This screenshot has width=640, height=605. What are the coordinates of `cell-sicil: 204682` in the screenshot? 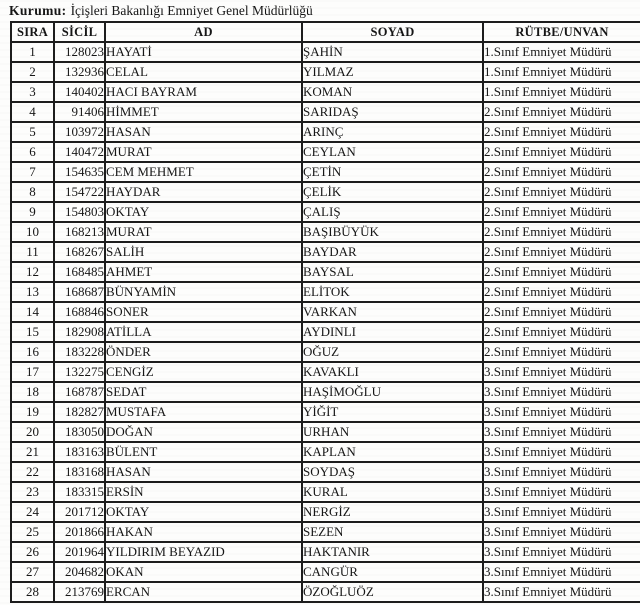 It's located at (79, 572).